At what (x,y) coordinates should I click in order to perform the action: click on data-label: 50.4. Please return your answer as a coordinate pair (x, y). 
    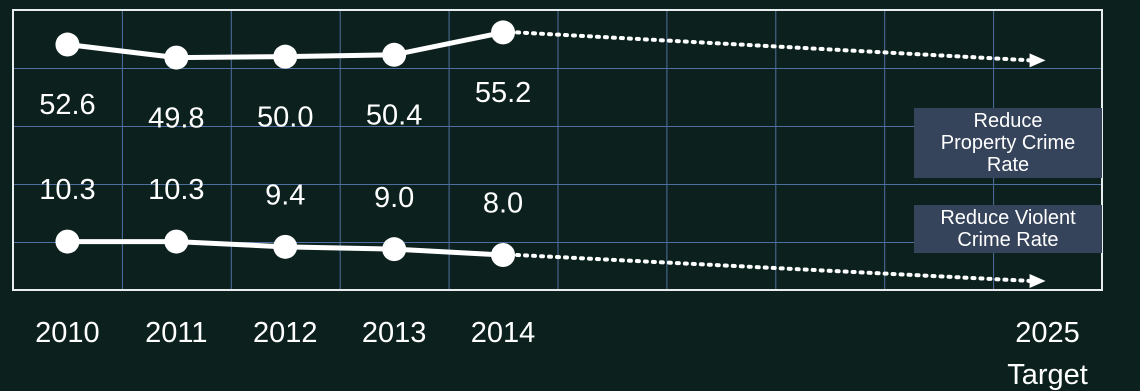
    Looking at the image, I should click on (394, 115).